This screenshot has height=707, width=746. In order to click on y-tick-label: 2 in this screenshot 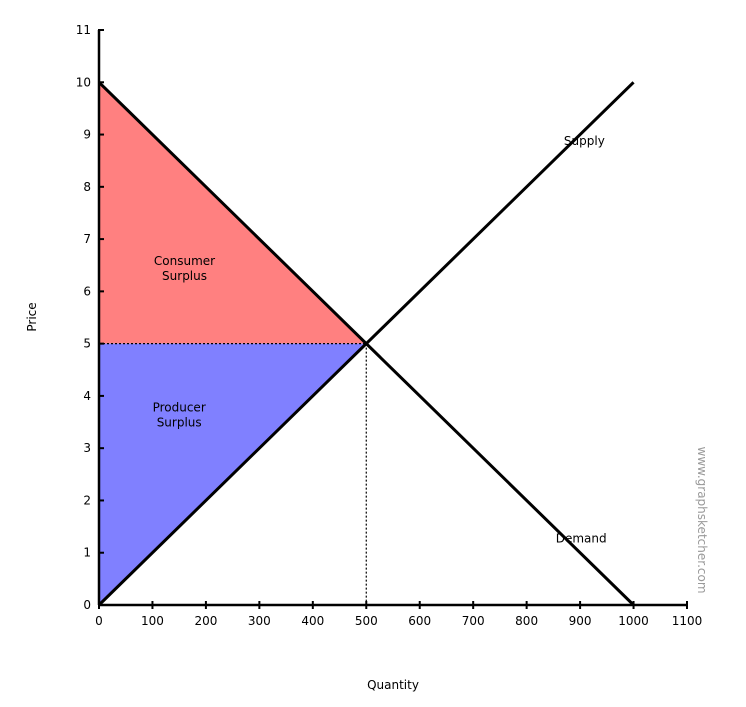, I will do `click(87, 500)`.